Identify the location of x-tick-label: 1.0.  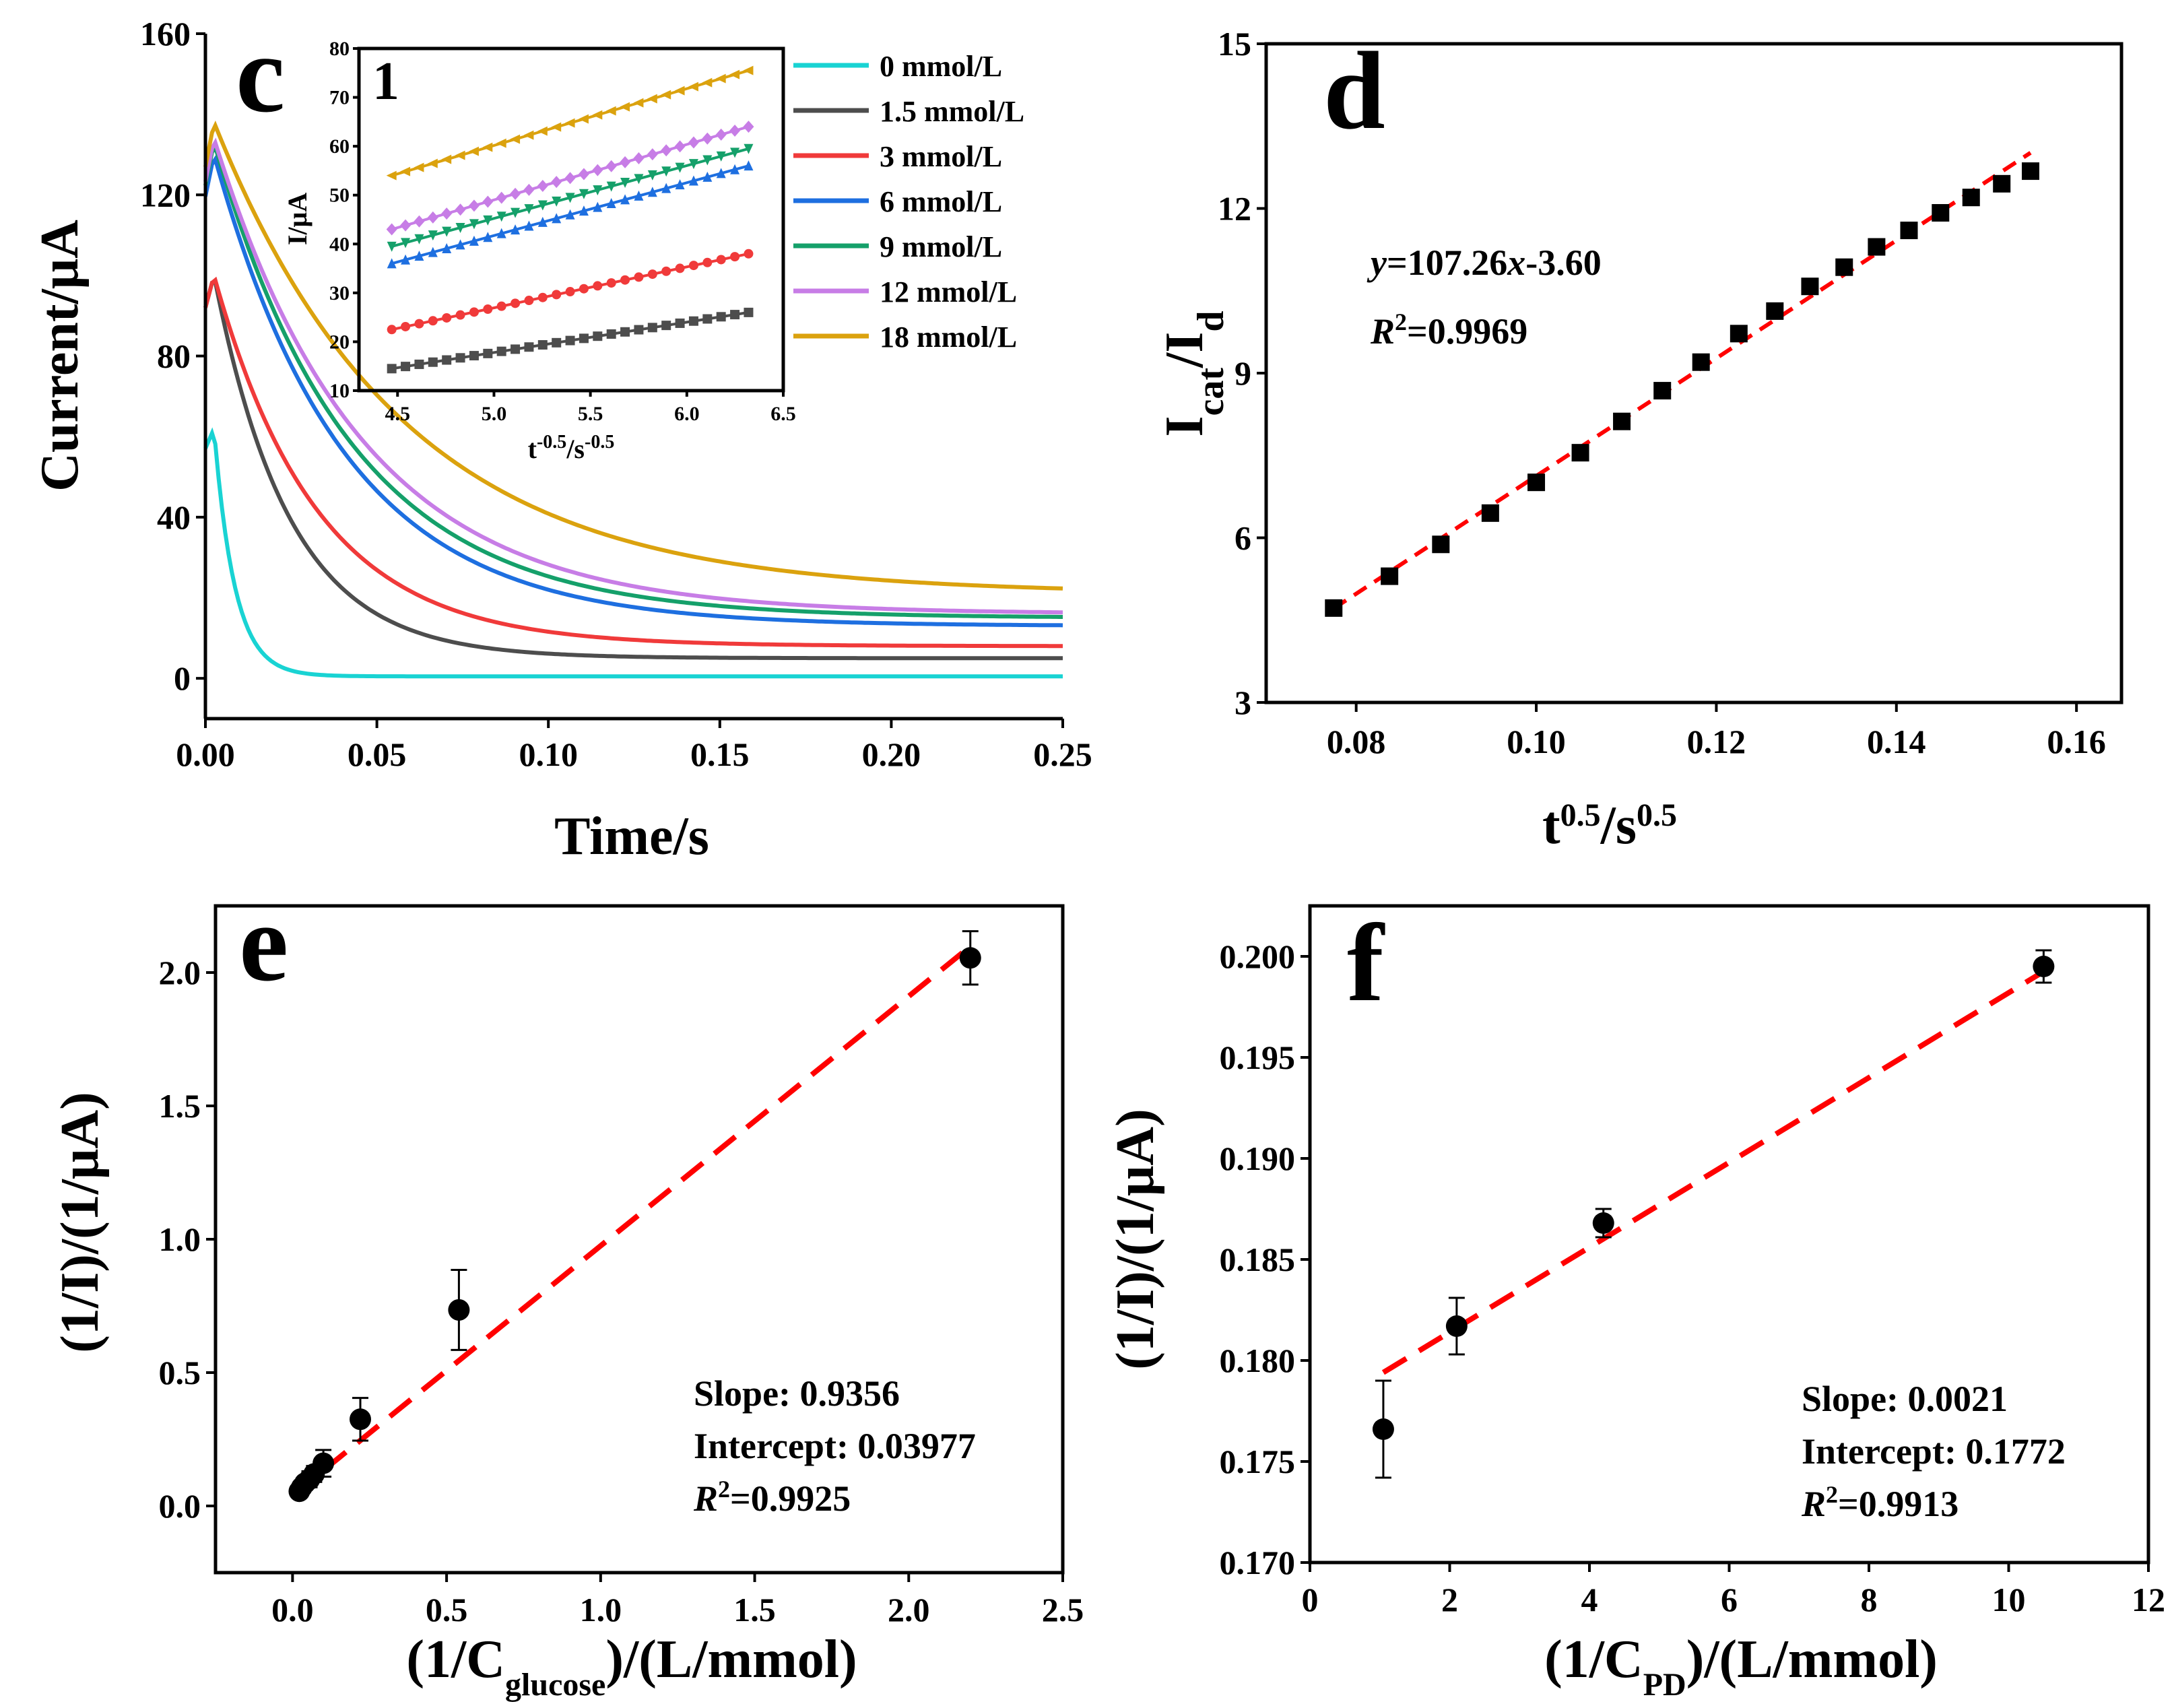
(601, 1610).